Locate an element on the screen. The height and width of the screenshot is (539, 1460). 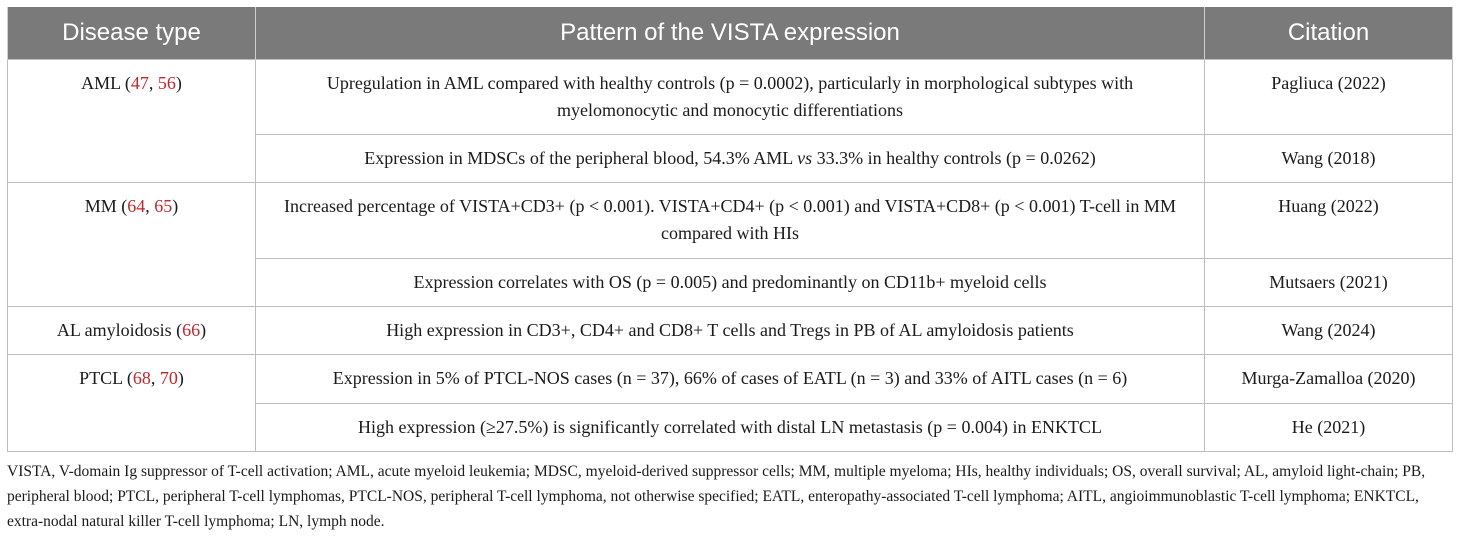
disease-cell: MM (64, 65) is located at coordinates (131, 244).